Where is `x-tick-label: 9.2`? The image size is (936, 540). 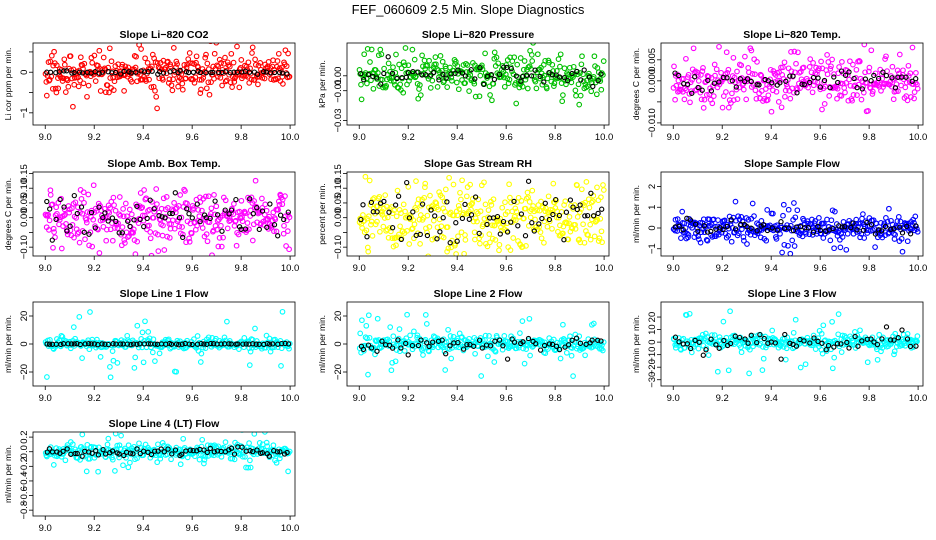
x-tick-label: 9.2 is located at coordinates (722, 398).